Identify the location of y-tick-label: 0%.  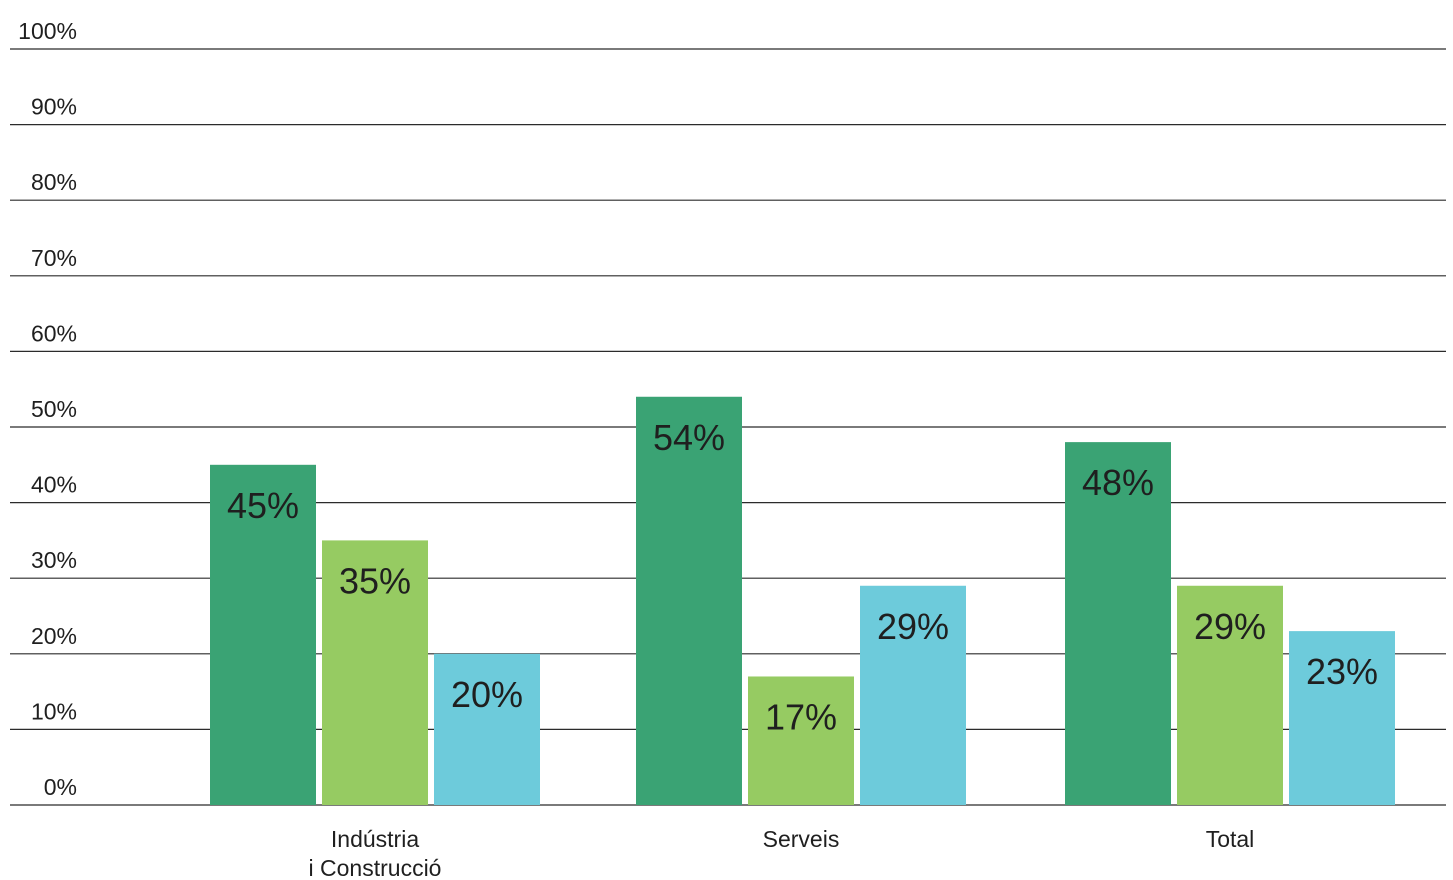
(60, 787).